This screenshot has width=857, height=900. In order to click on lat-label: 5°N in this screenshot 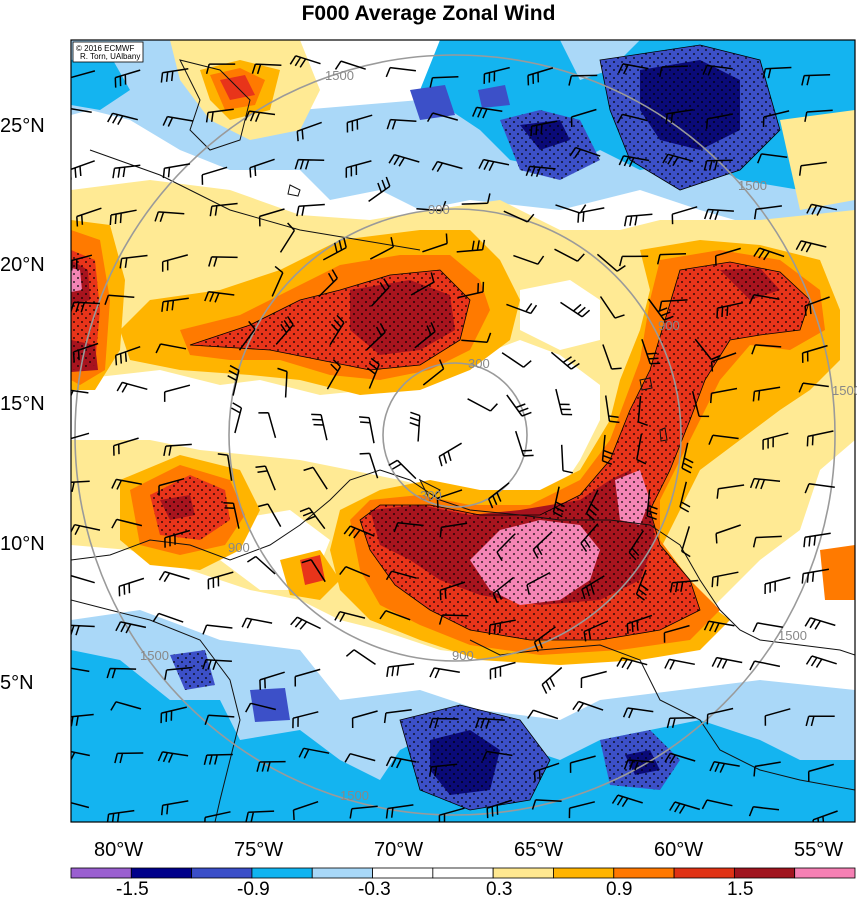, I will do `click(17, 683)`.